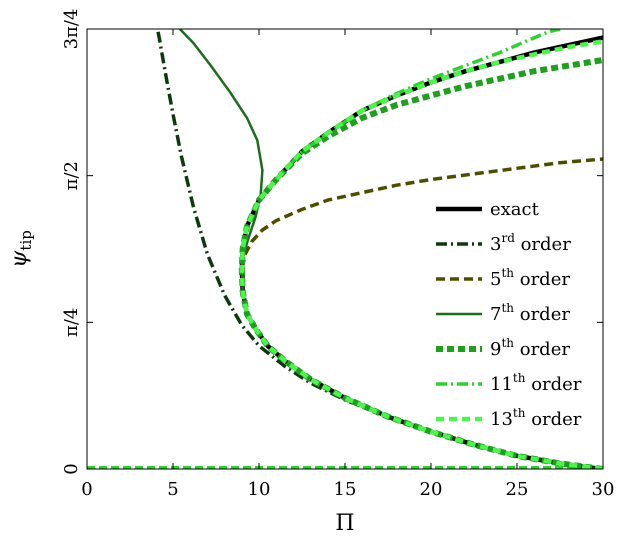 Image resolution: width=631 pixels, height=540 pixels. I want to click on legend-label-suffix-1: order, so click(543, 244).